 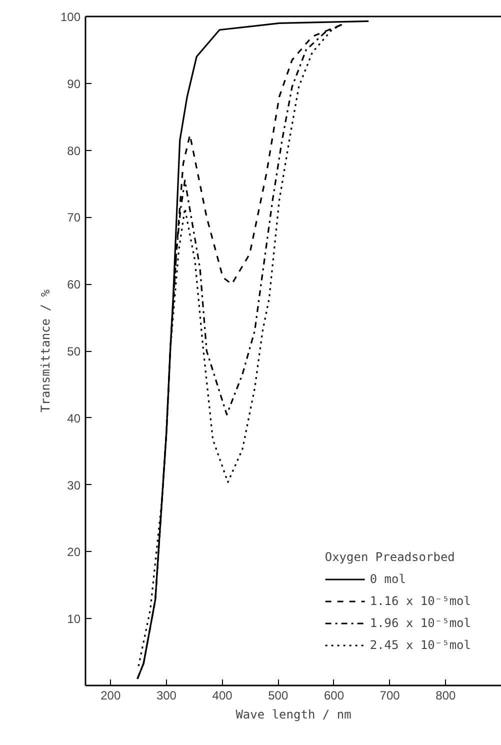 I want to click on y-tick-label: 50, so click(x=74, y=351).